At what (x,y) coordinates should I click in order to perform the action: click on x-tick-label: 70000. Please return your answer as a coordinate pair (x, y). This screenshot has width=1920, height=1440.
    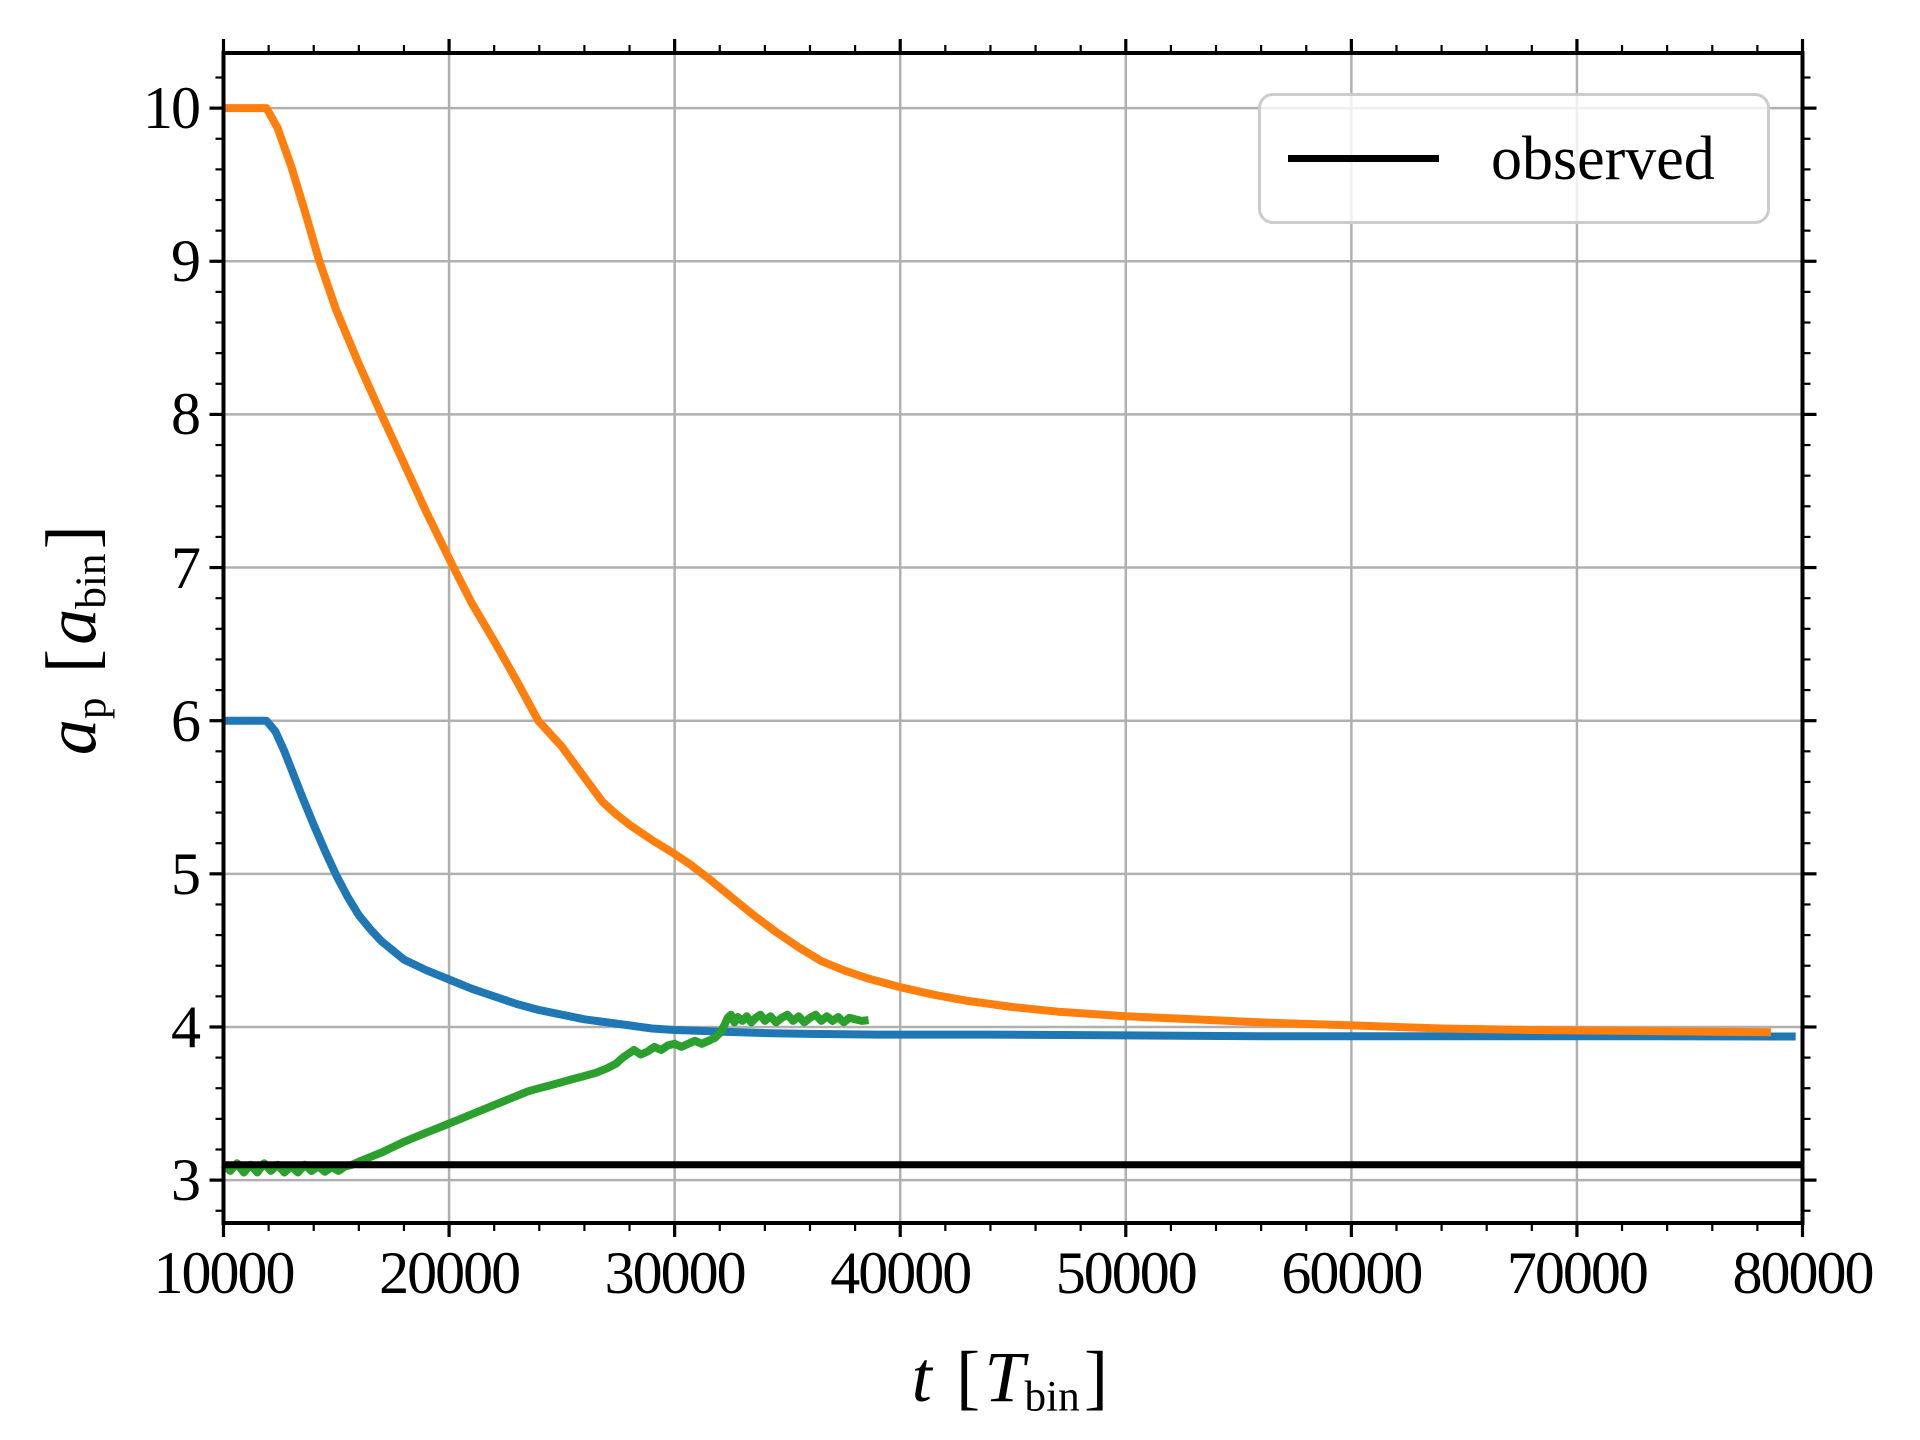
    Looking at the image, I should click on (1577, 1273).